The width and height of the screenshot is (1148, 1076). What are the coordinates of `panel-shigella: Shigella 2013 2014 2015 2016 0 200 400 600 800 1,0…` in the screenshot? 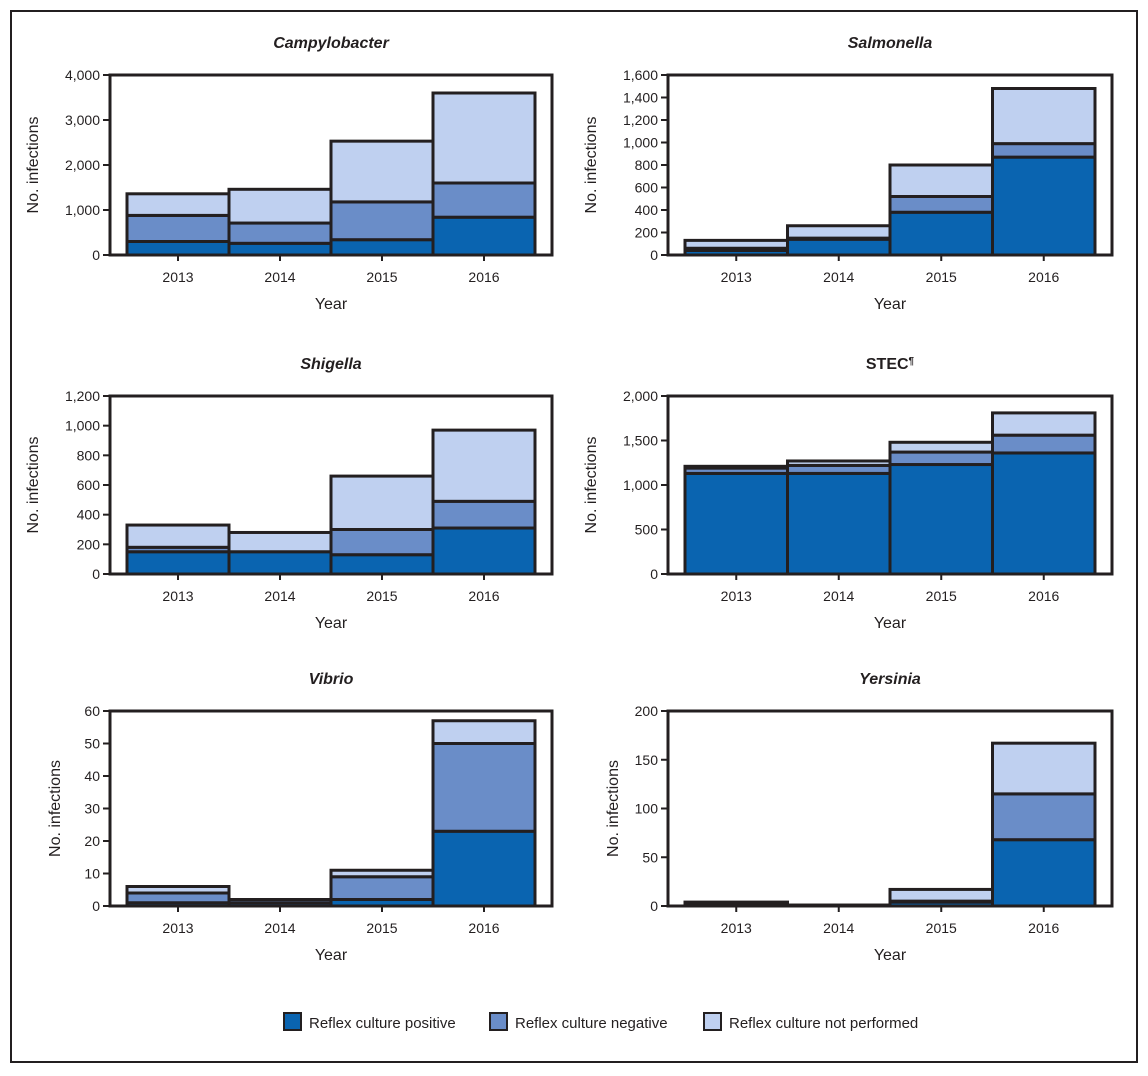 It's located at (289, 494).